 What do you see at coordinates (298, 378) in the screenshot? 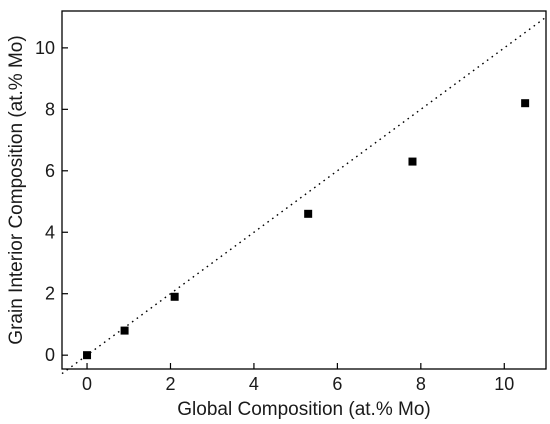
I see `x-axis-ticks: 0 2 4 6 8 10` at bounding box center [298, 378].